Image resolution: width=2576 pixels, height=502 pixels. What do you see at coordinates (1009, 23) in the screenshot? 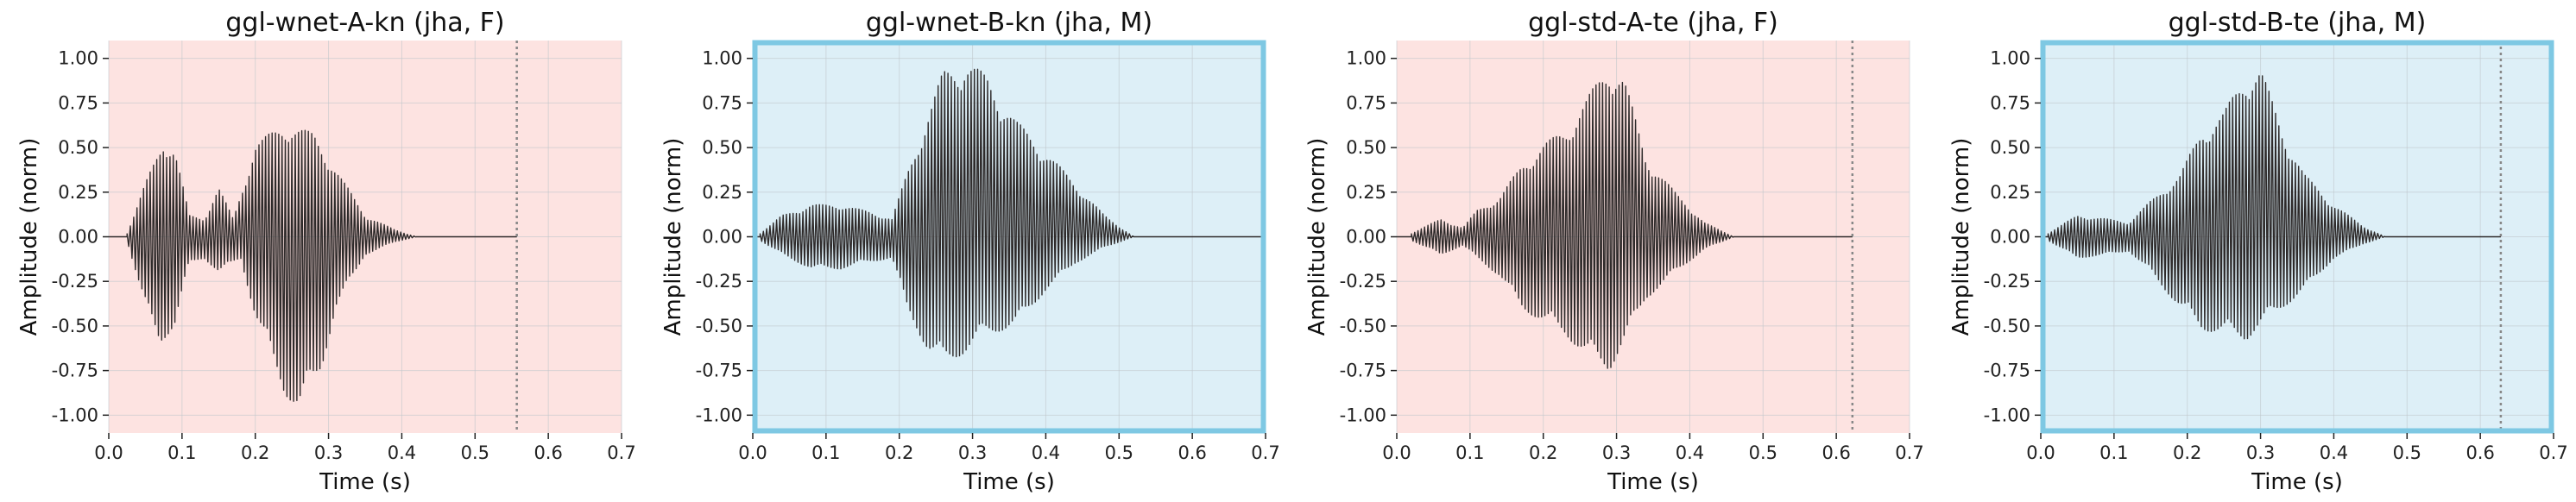
I see `chart-title: ggl-wnet-B-kn (jha, M)` at bounding box center [1009, 23].